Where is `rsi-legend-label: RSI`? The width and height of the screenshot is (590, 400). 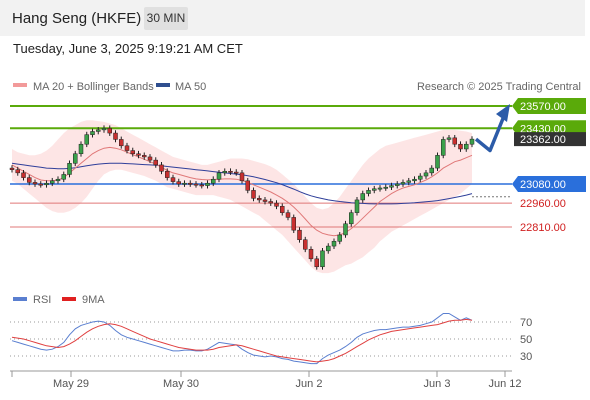 rsi-legend-label: RSI is located at coordinates (42, 300).